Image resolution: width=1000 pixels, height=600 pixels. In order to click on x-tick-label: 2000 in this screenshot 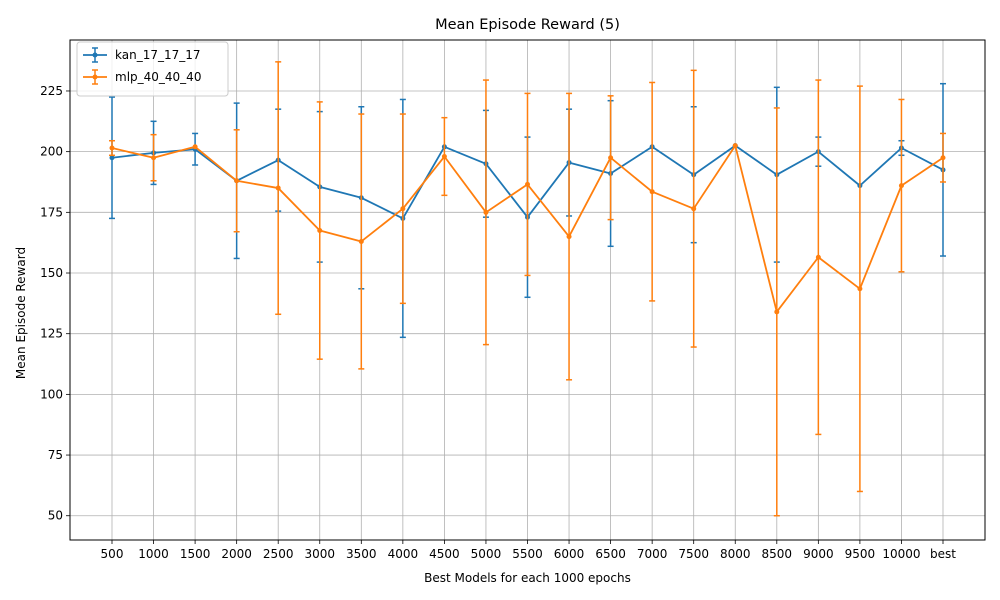, I will do `click(236, 554)`.